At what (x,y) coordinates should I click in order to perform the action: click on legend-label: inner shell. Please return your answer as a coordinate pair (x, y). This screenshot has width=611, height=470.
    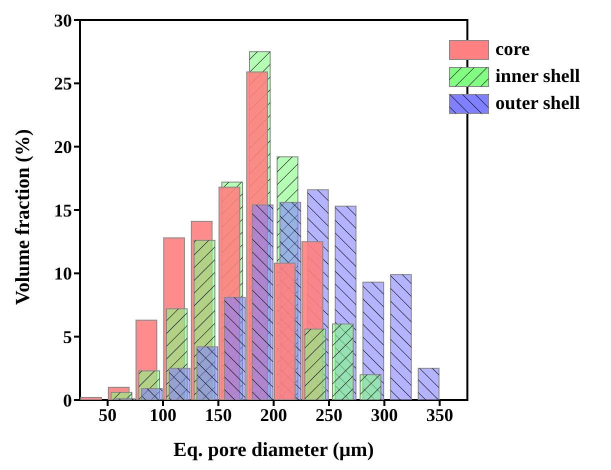
    Looking at the image, I should click on (537, 77).